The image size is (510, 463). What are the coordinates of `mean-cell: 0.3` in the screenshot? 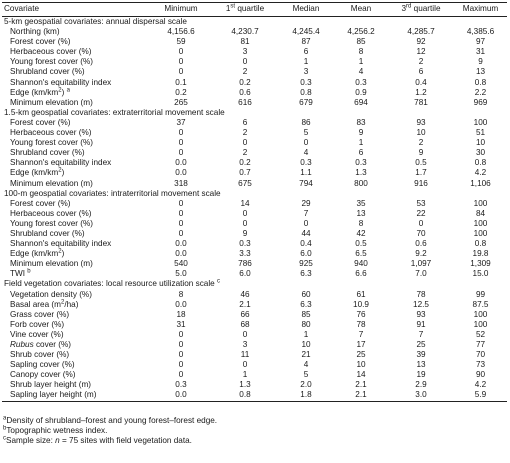 It's located at (361, 82).